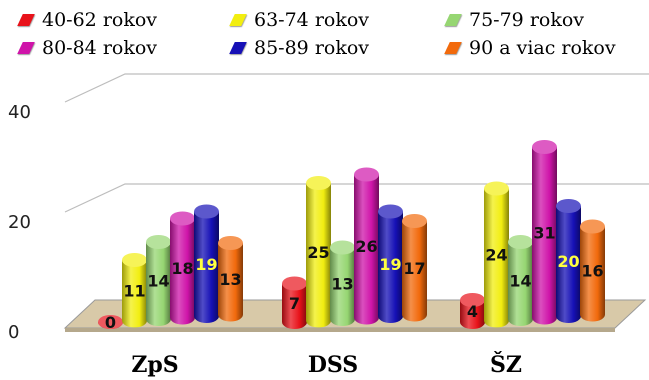  I want to click on legend-label-90-plus: 90 a viac rokov, so click(542, 48).